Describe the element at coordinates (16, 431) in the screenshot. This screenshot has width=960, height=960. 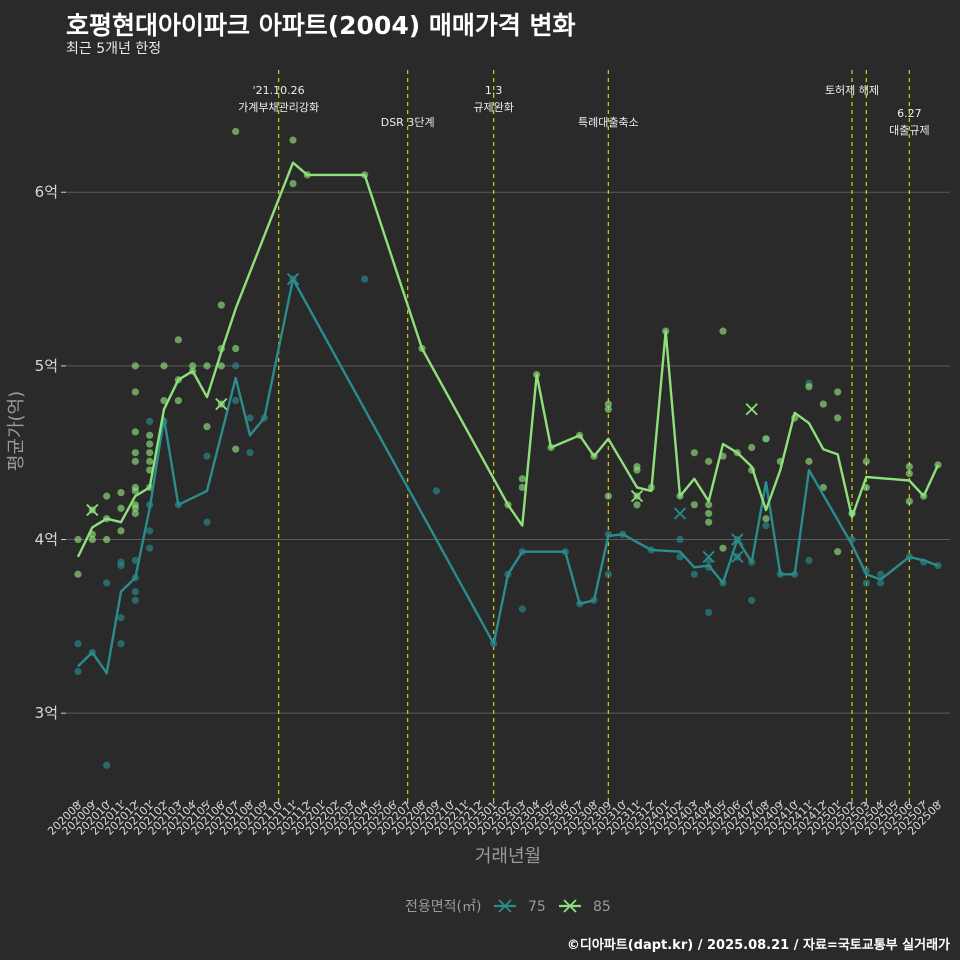
I see `y-axis-label: 평균가(억)` at that location.